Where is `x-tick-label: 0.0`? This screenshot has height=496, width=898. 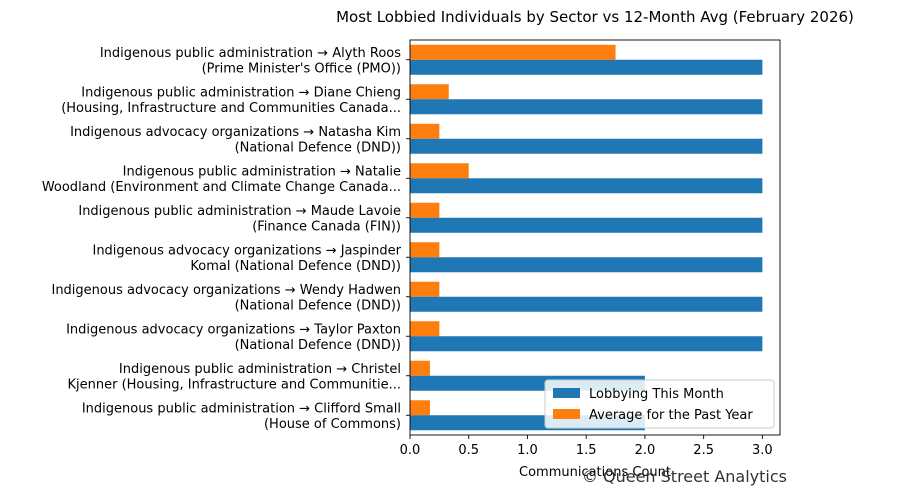 x-tick-label: 0.0 is located at coordinates (410, 450).